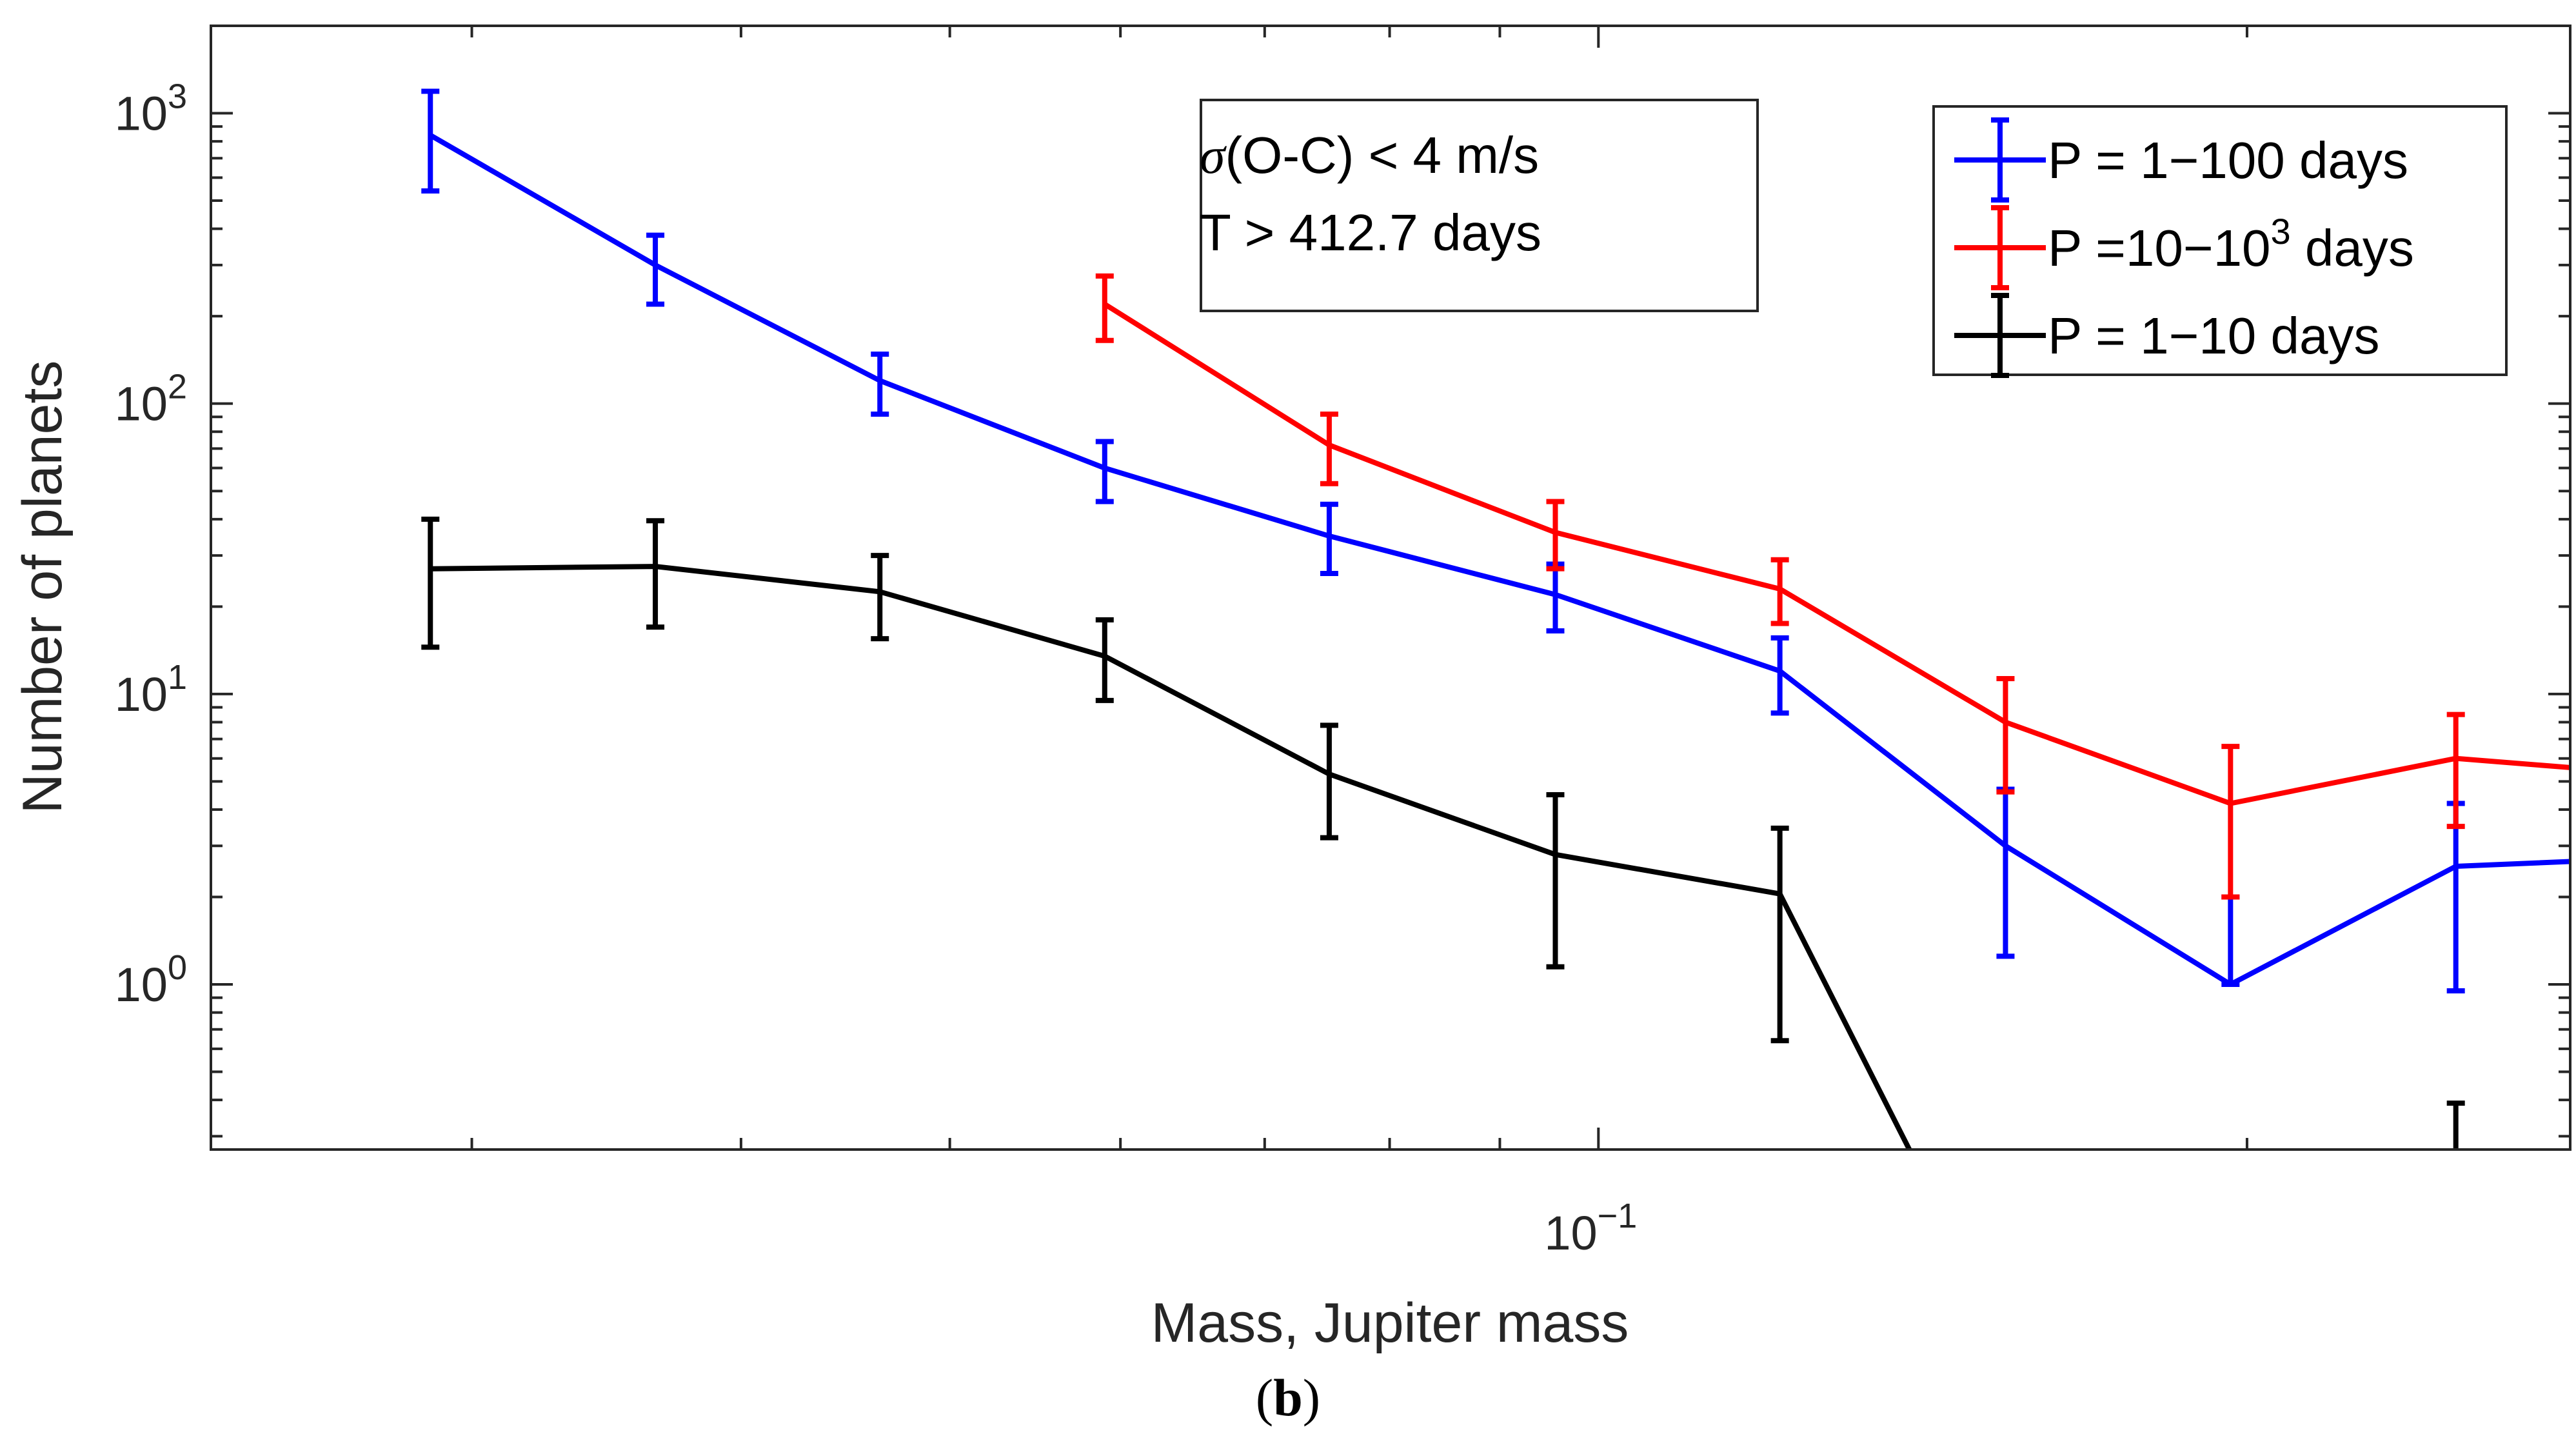 Image resolution: width=2576 pixels, height=1434 pixels. I want to click on legend-label-exponent: 3, so click(2281, 231).